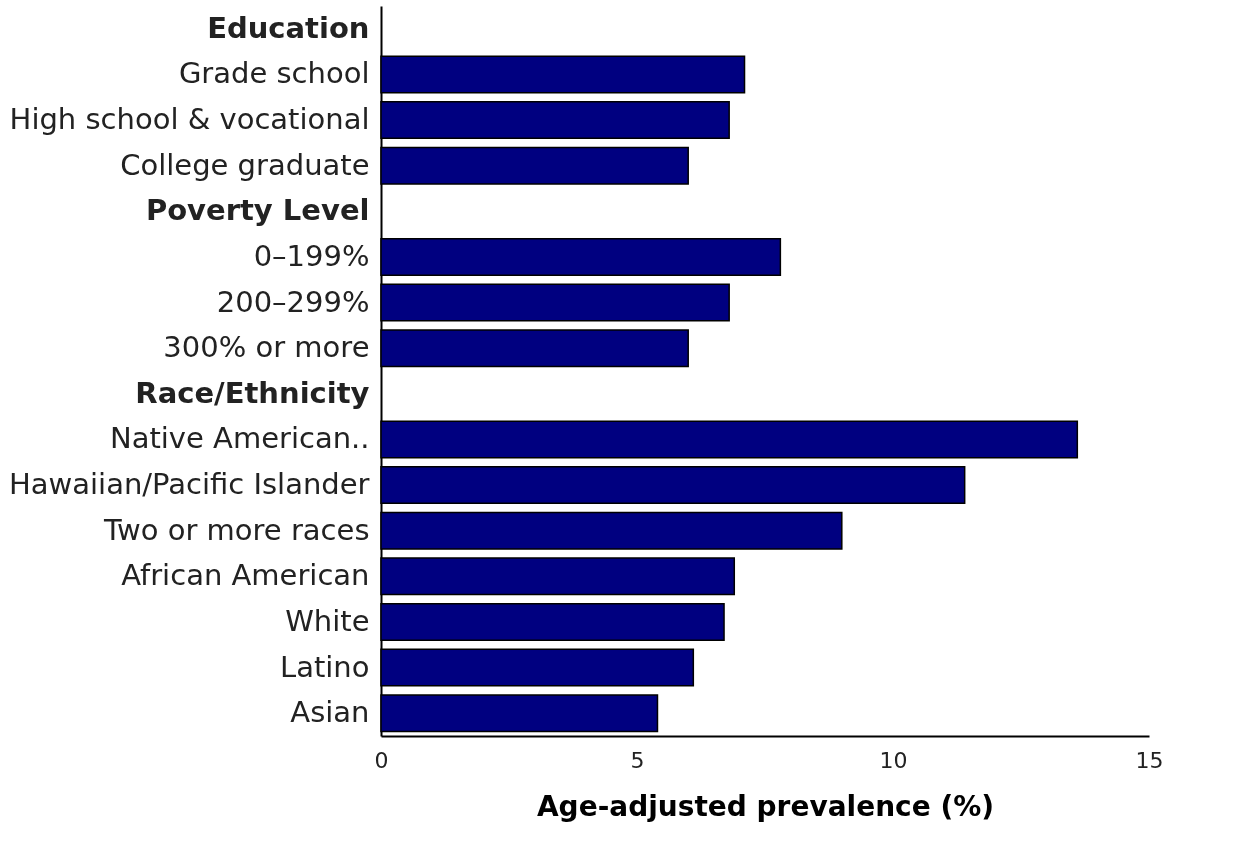  Describe the element at coordinates (189, 119) in the screenshot. I see `y-tick-label: High school & vocational` at that location.